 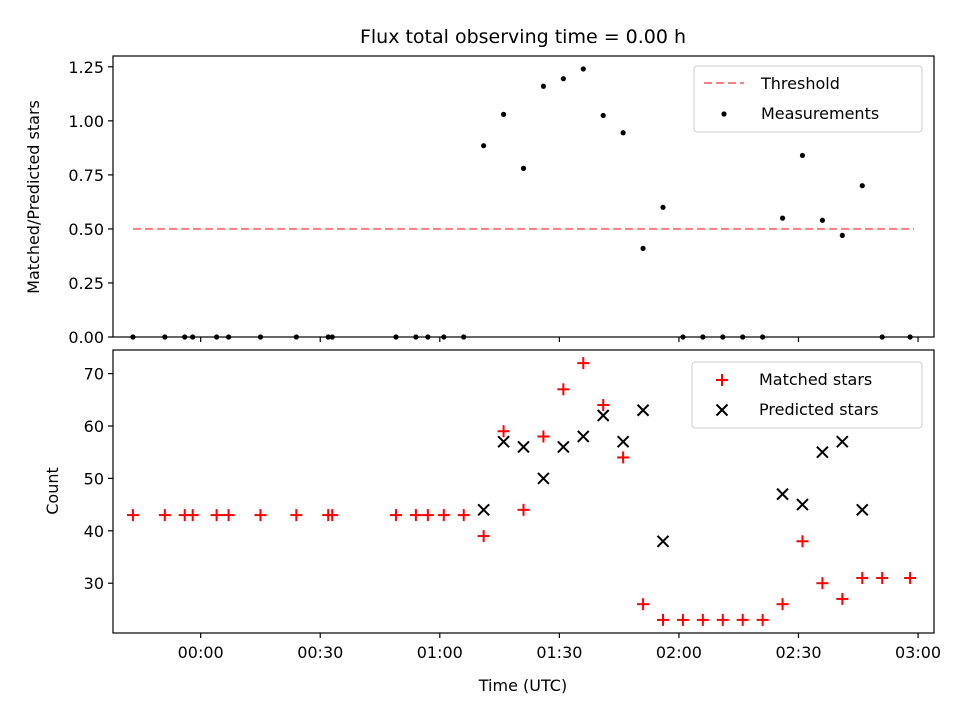 I want to click on top-legend-box, so click(x=808, y=99).